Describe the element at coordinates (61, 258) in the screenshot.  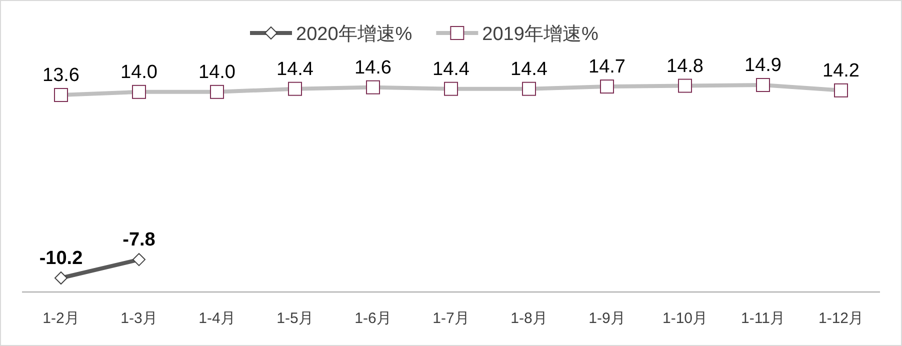
I see `data-label: -10.2` at that location.